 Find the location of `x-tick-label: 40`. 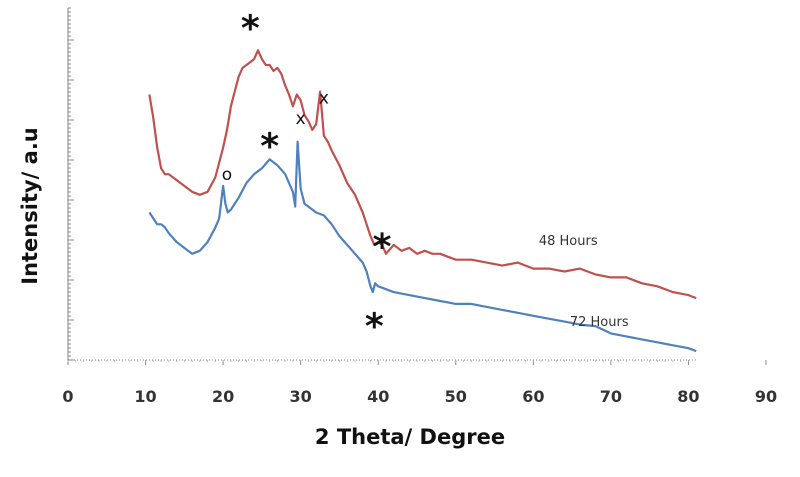

x-tick-label: 40 is located at coordinates (378, 396).